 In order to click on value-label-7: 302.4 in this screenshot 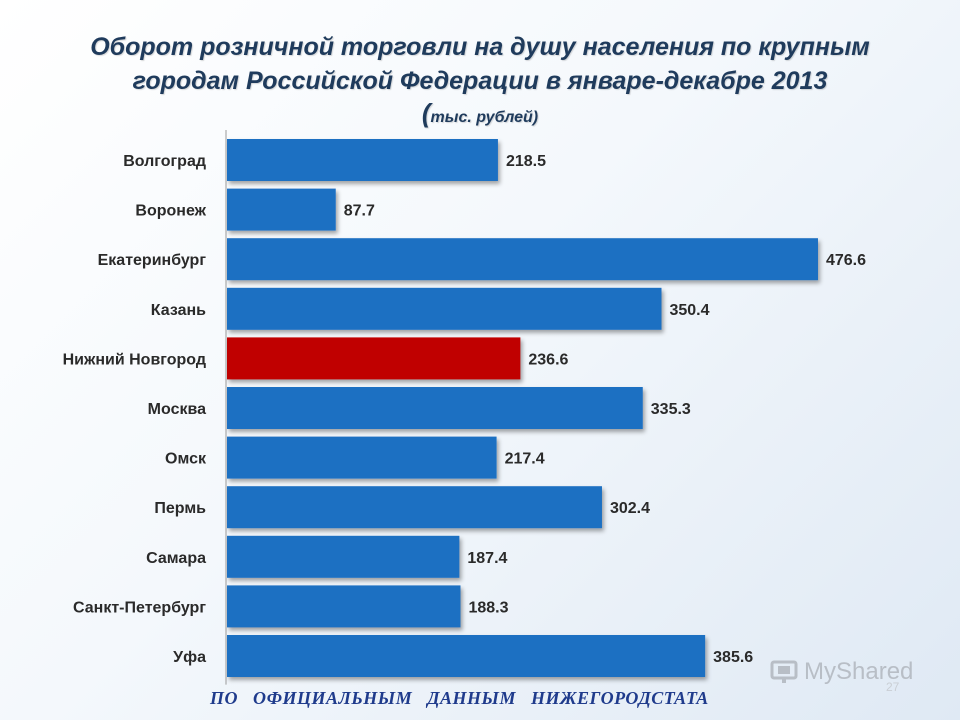, I will do `click(630, 508)`.